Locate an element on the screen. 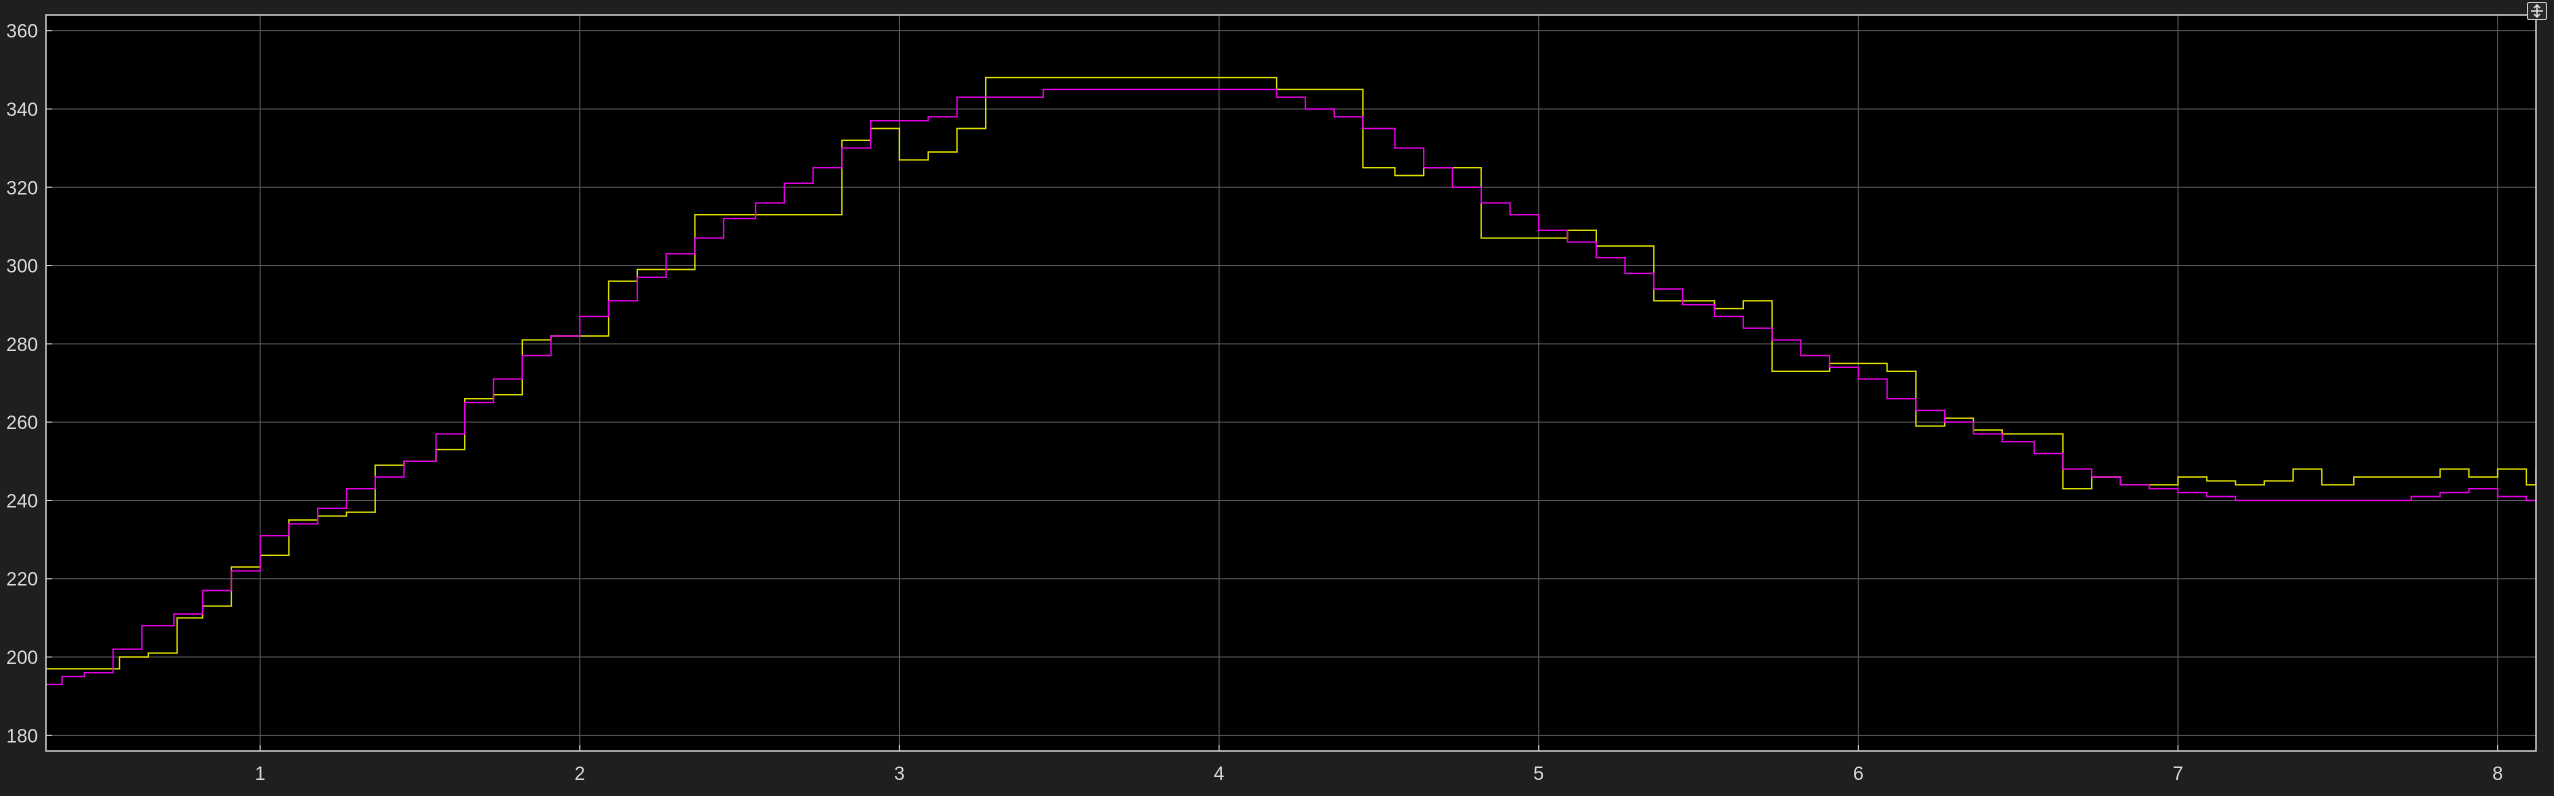 Image resolution: width=2554 pixels, height=796 pixels. y-tick-labels: 180 200 220 240 260 280 300 320 340 360 is located at coordinates (29, 384).